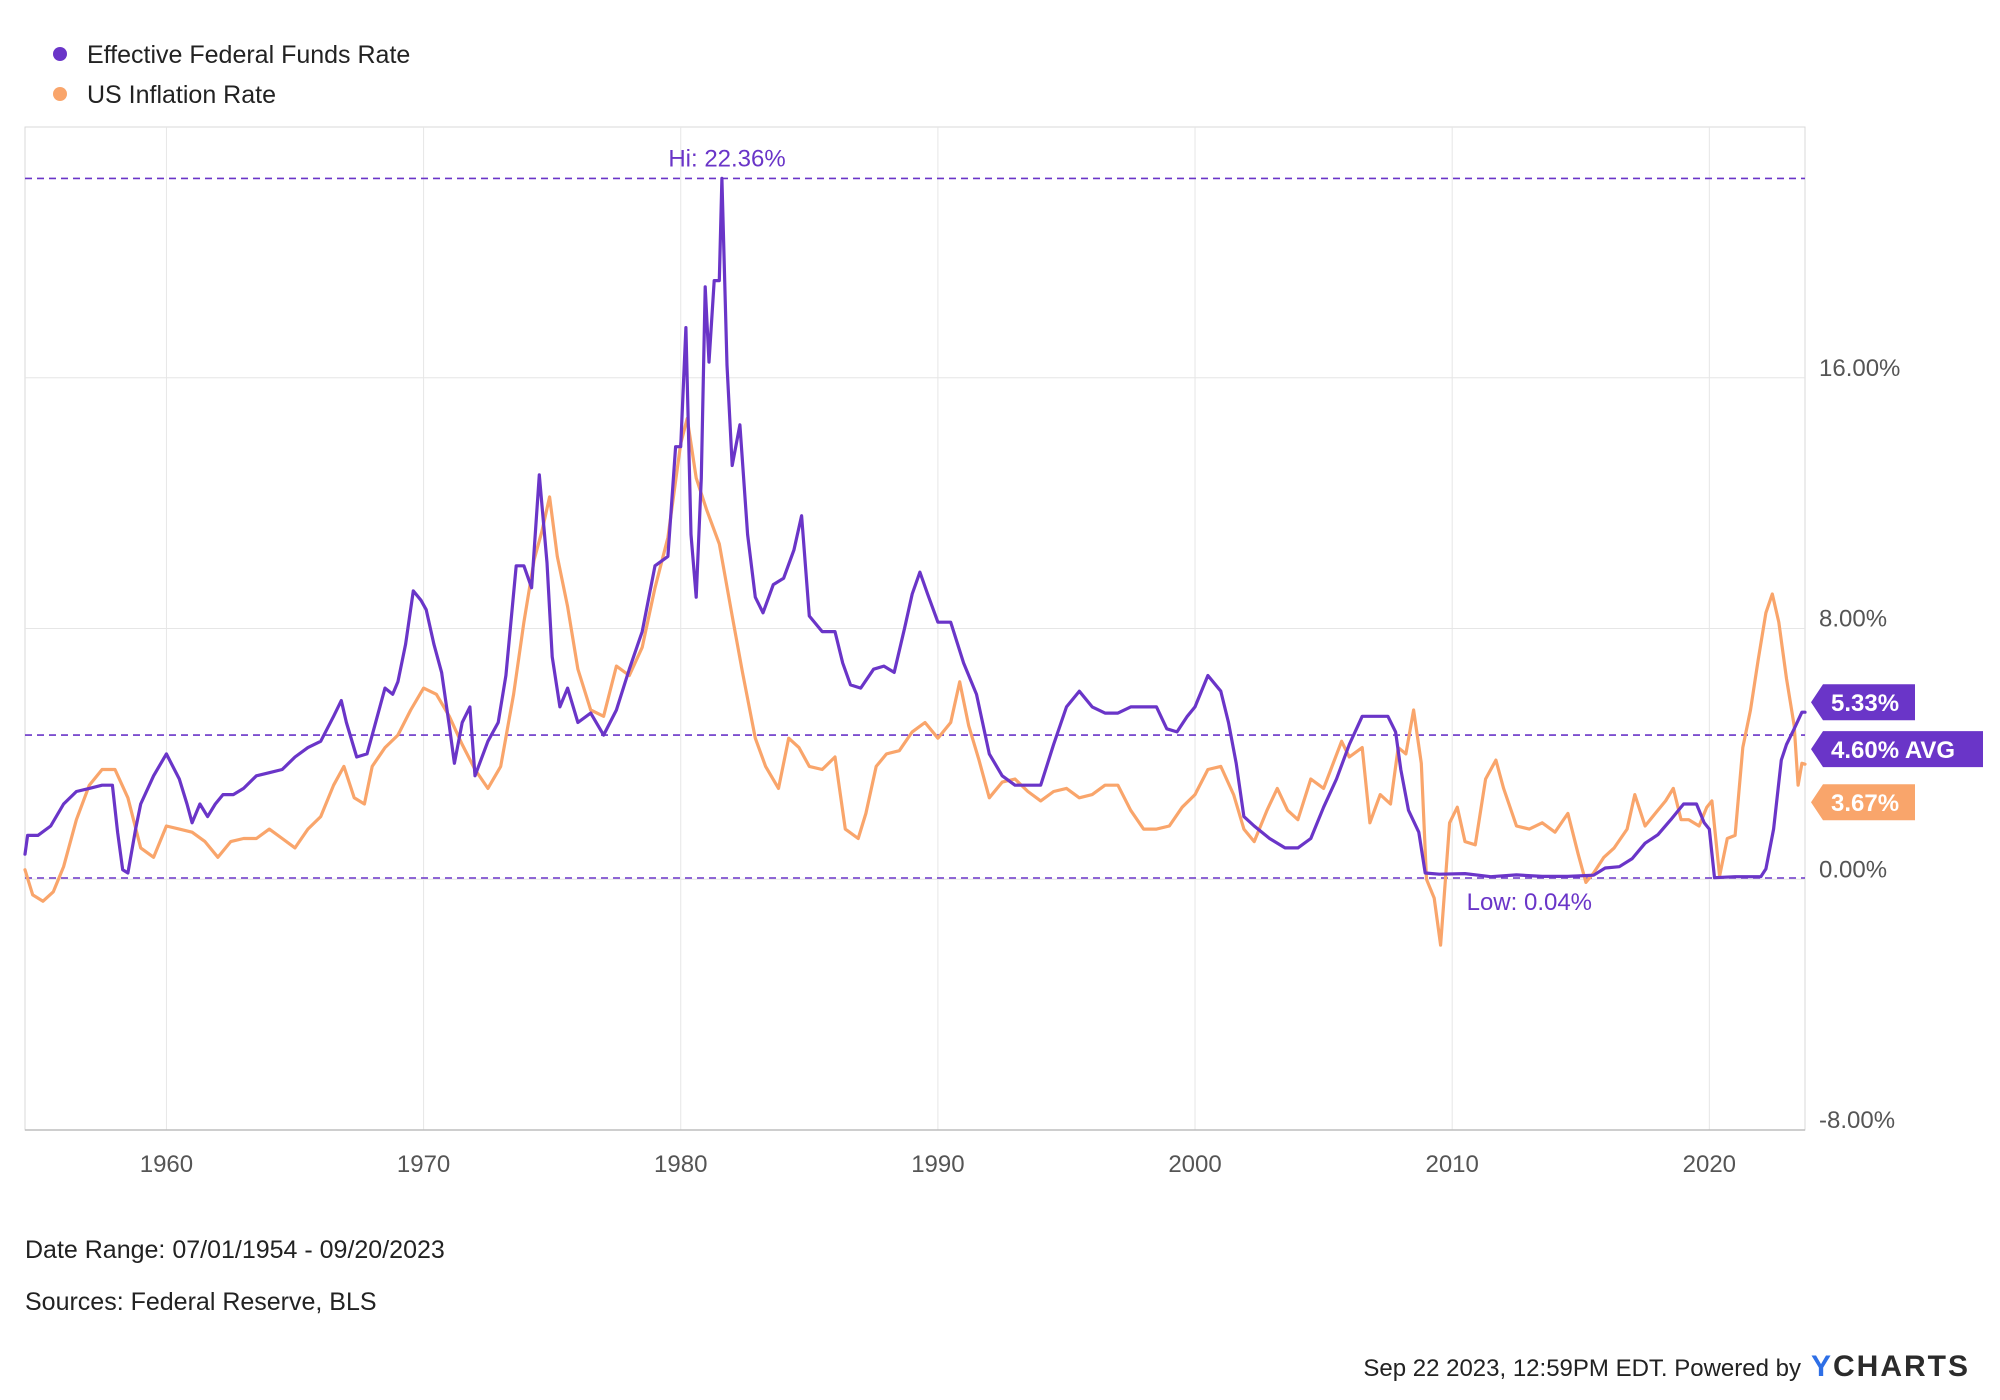 The image size is (2000, 1400). Describe the element at coordinates (1194, 1164) in the screenshot. I see `x-tick-label: 2000` at that location.